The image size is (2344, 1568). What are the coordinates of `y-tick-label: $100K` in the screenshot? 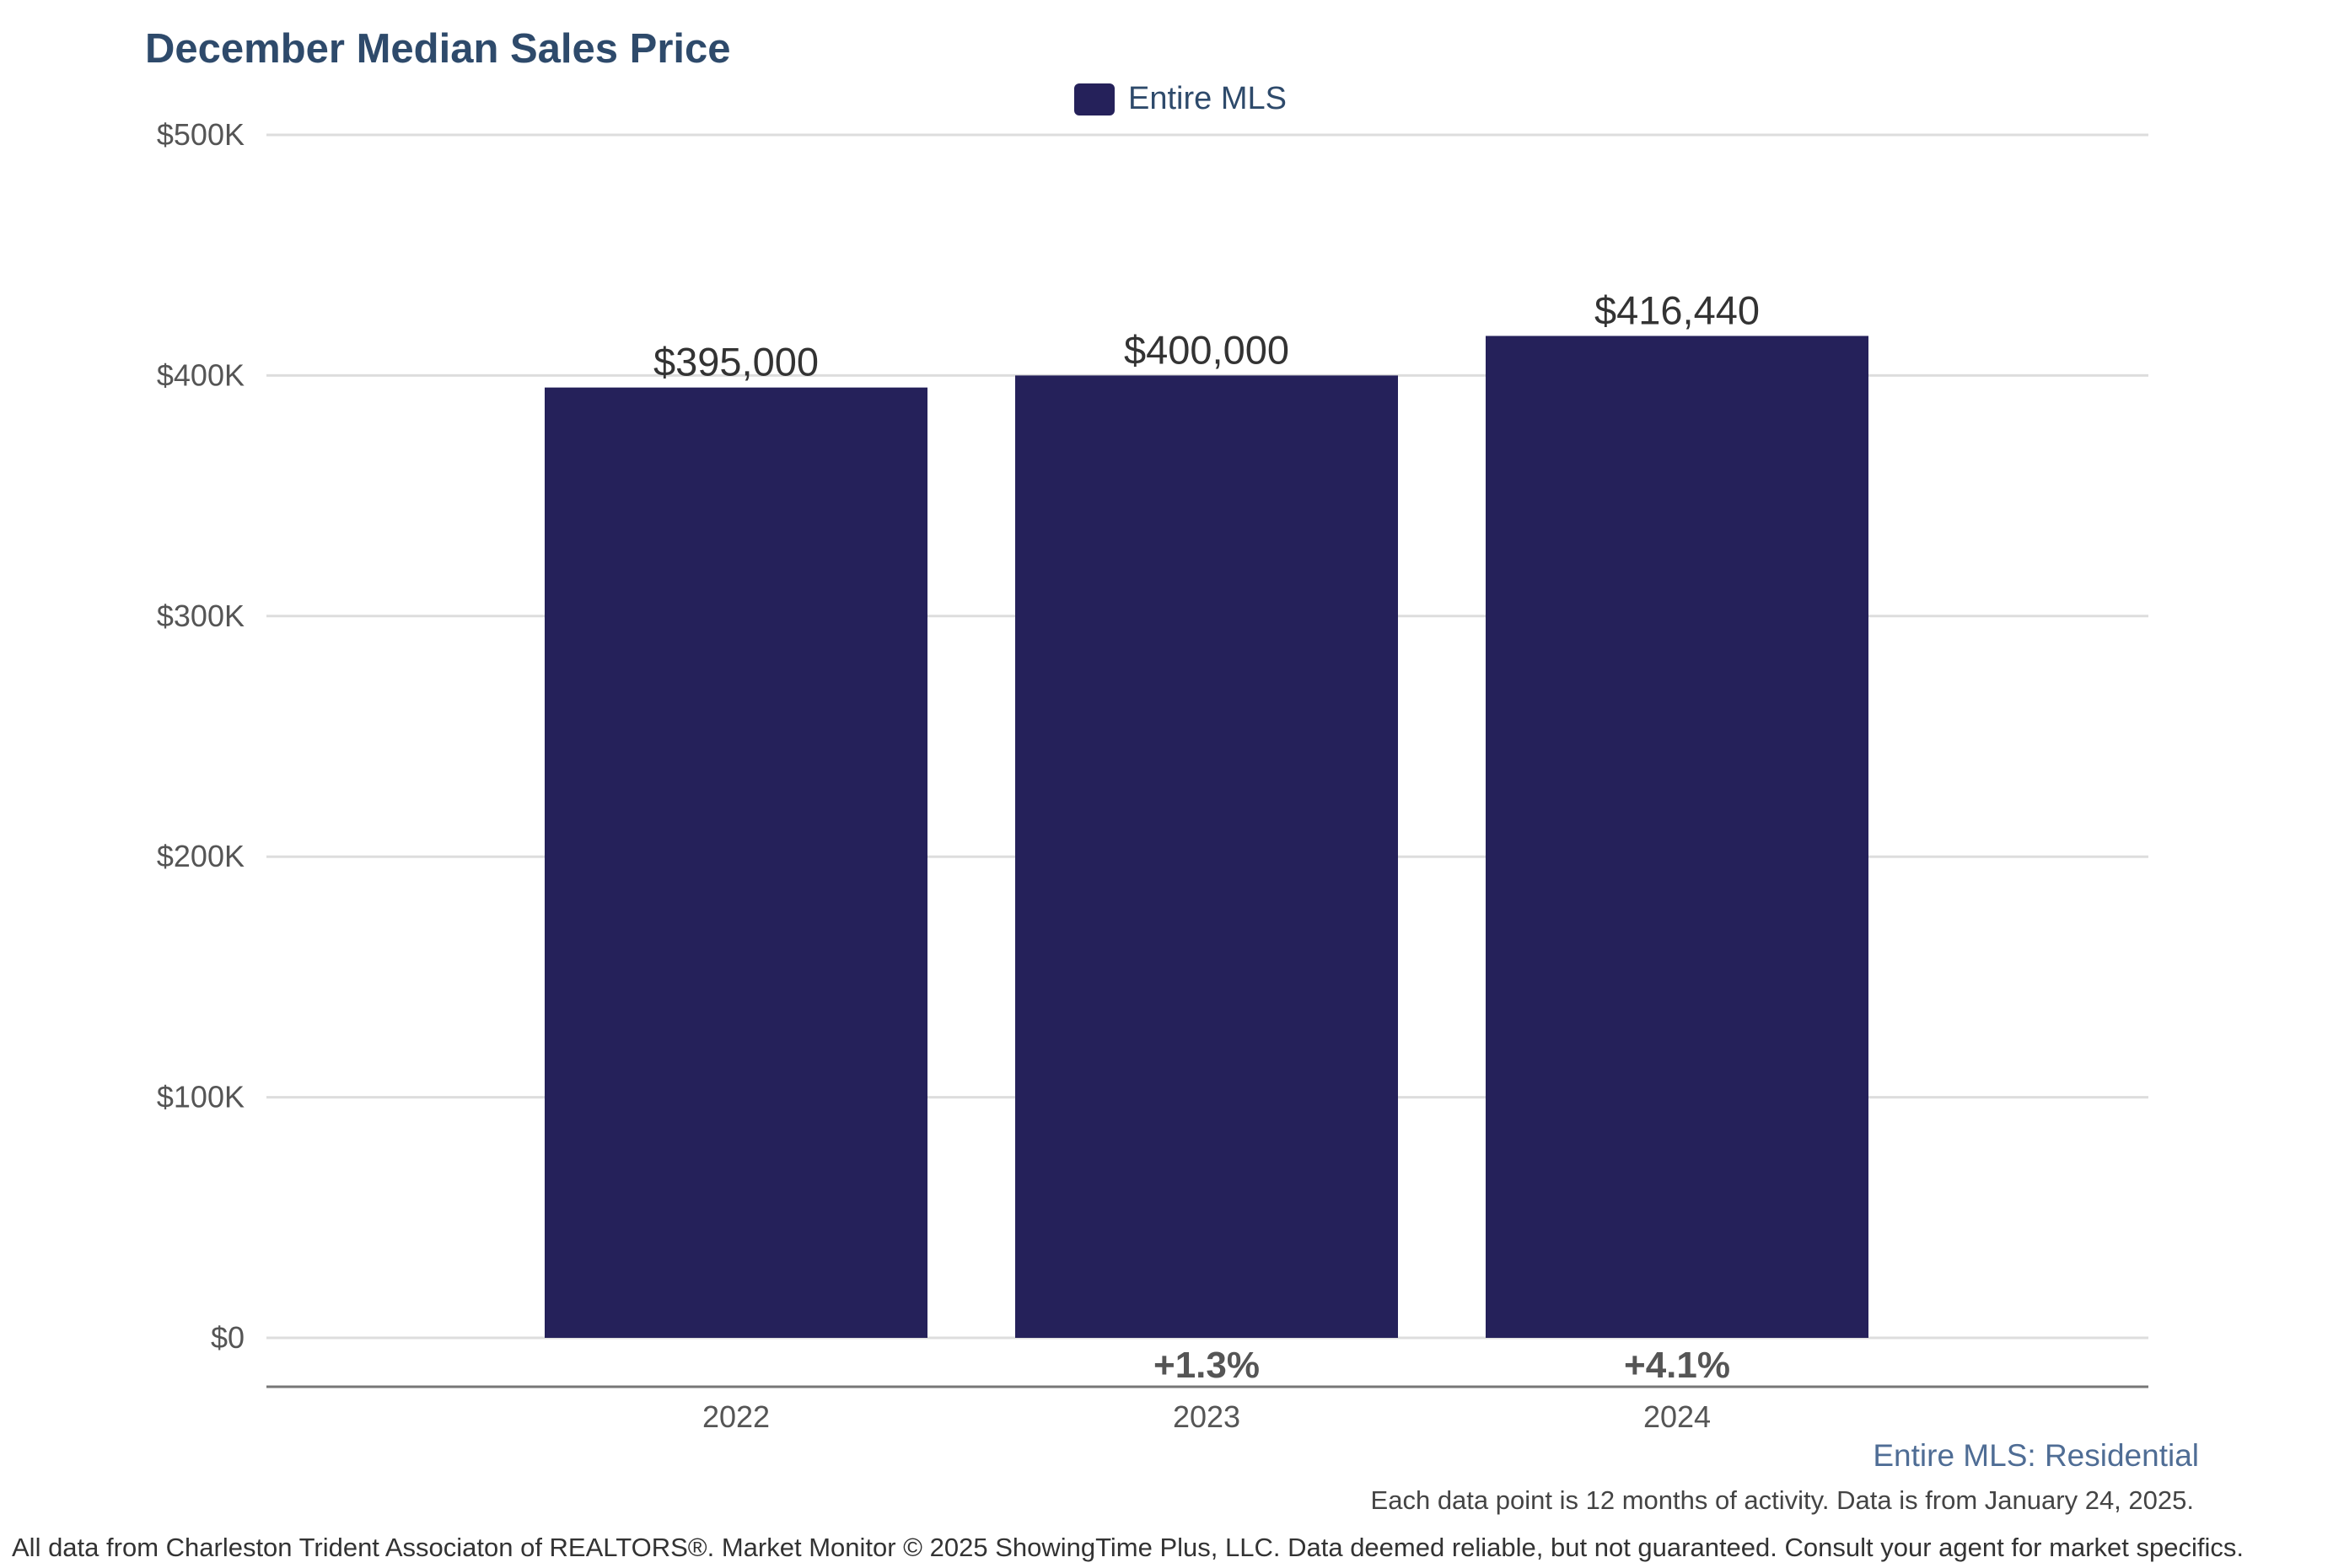 It's located at (201, 1097).